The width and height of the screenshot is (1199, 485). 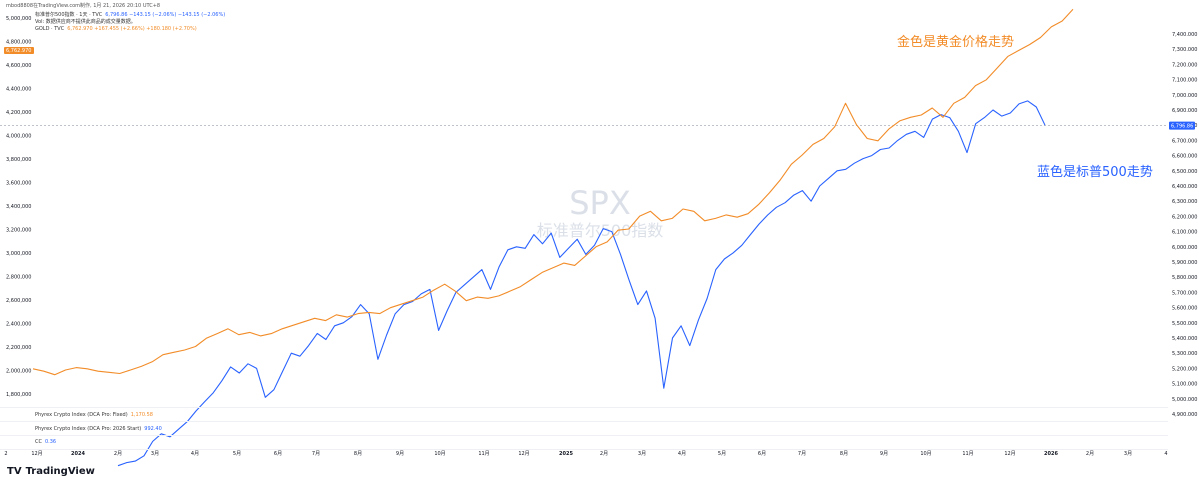 I want to click on right-axis-tick: 7,300.000, so click(x=1184, y=50).